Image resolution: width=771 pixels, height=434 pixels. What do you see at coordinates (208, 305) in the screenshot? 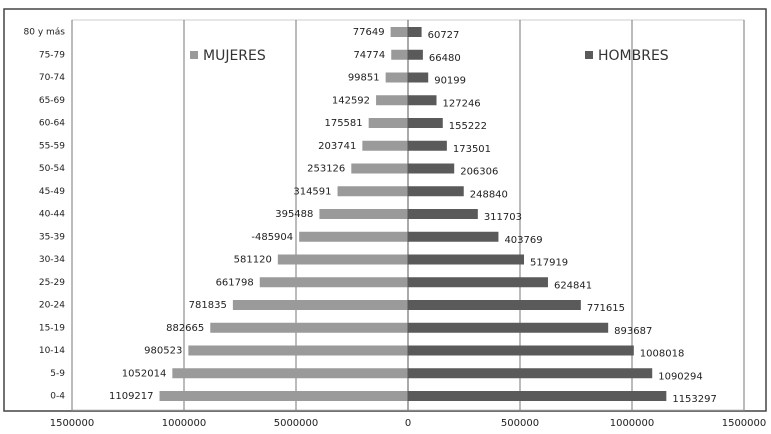
I see `data-label: 781835` at bounding box center [208, 305].